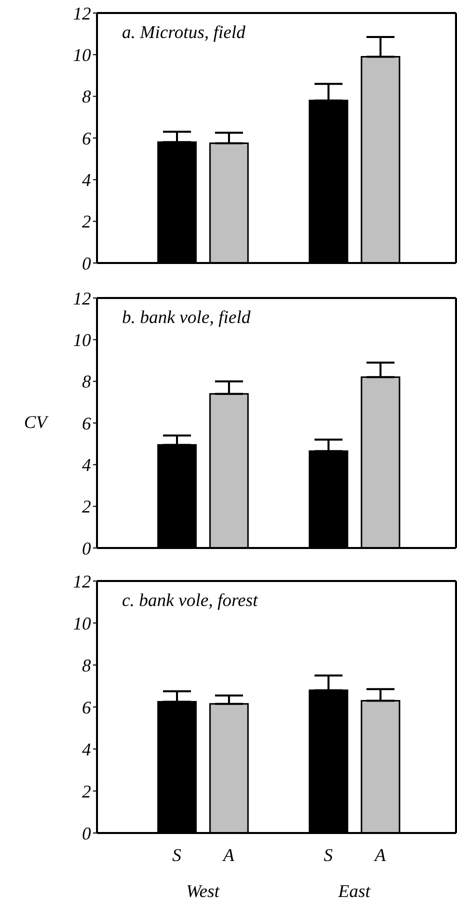 Image resolution: width=457 pixels, height=906 pixels. What do you see at coordinates (328, 855) in the screenshot?
I see `text: S` at bounding box center [328, 855].